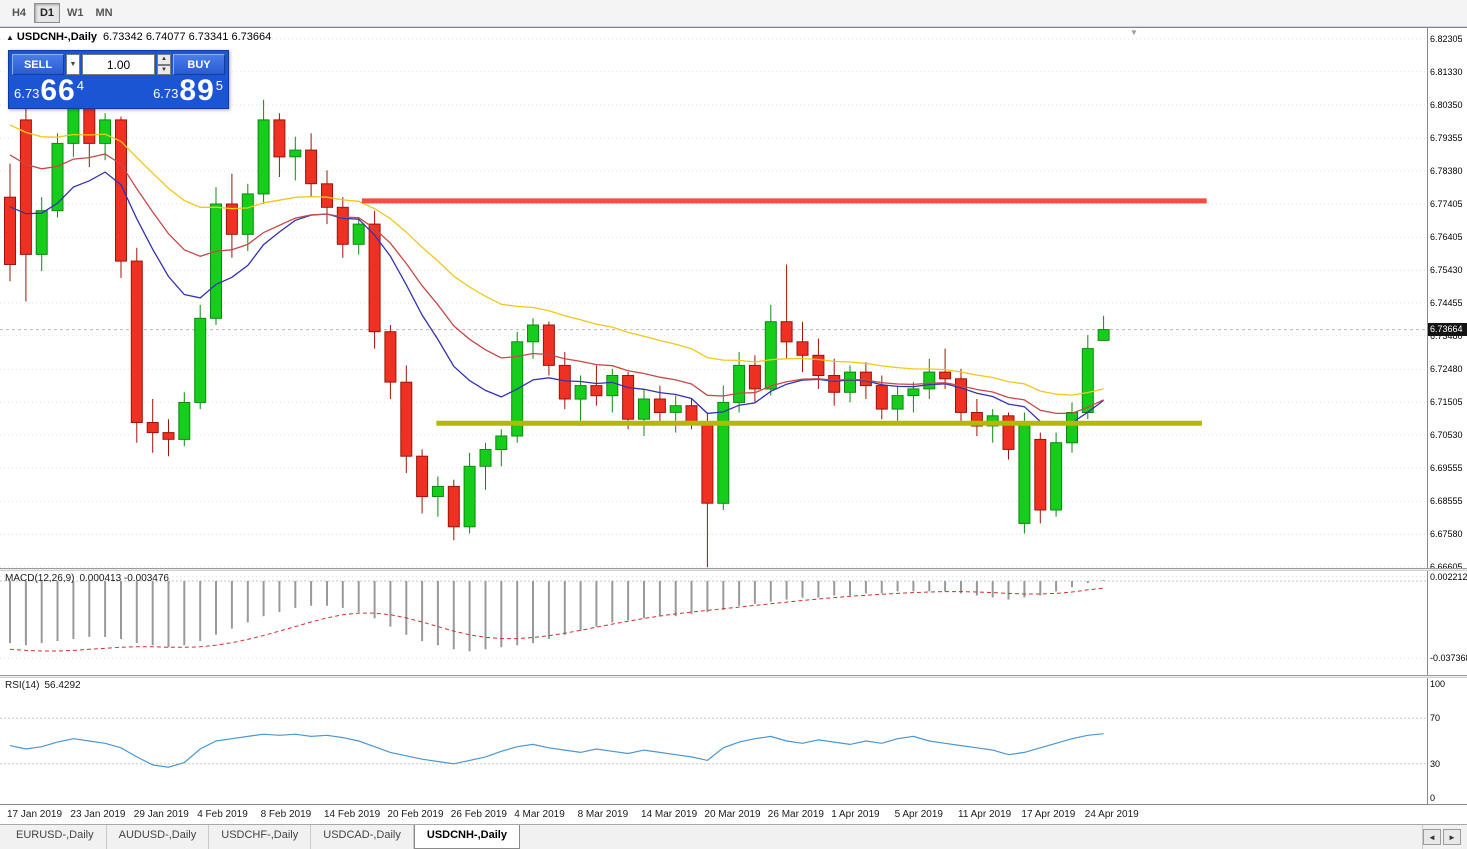  I want to click on chart-tab-usdcad: USDCAD-,Daily, so click(362, 837).